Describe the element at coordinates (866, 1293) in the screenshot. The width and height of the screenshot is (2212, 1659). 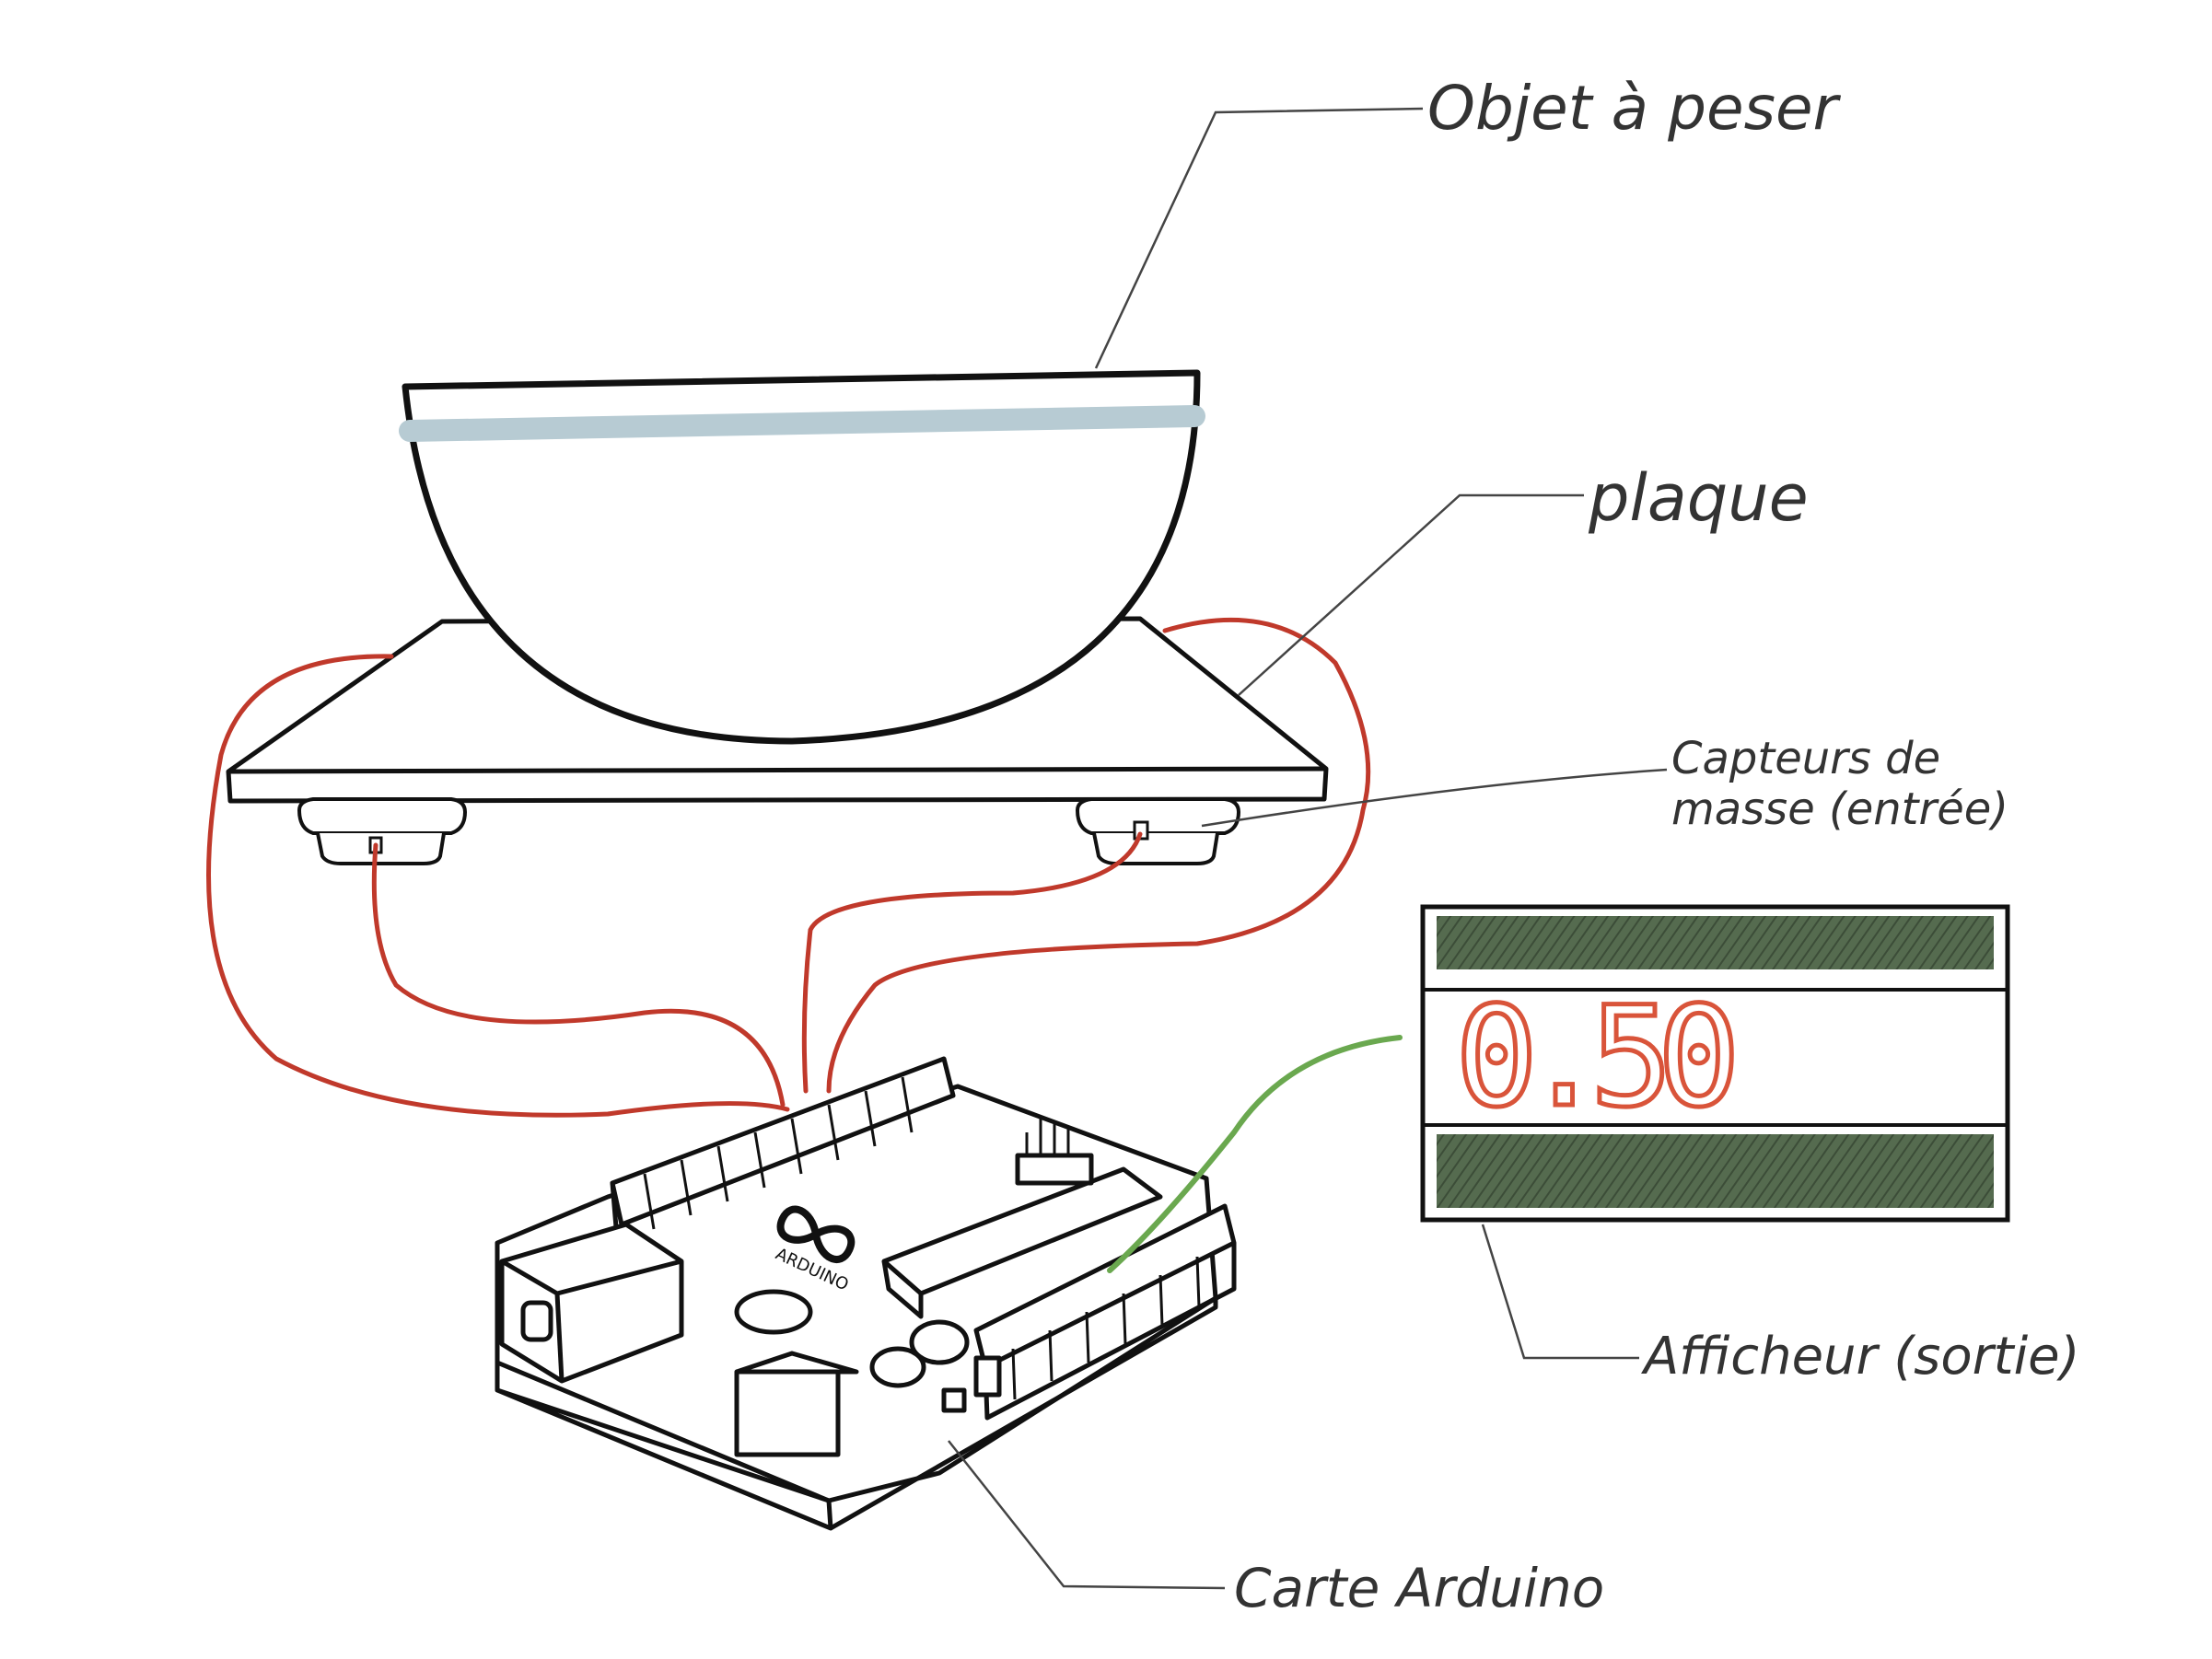
I see `arduino-board` at that location.